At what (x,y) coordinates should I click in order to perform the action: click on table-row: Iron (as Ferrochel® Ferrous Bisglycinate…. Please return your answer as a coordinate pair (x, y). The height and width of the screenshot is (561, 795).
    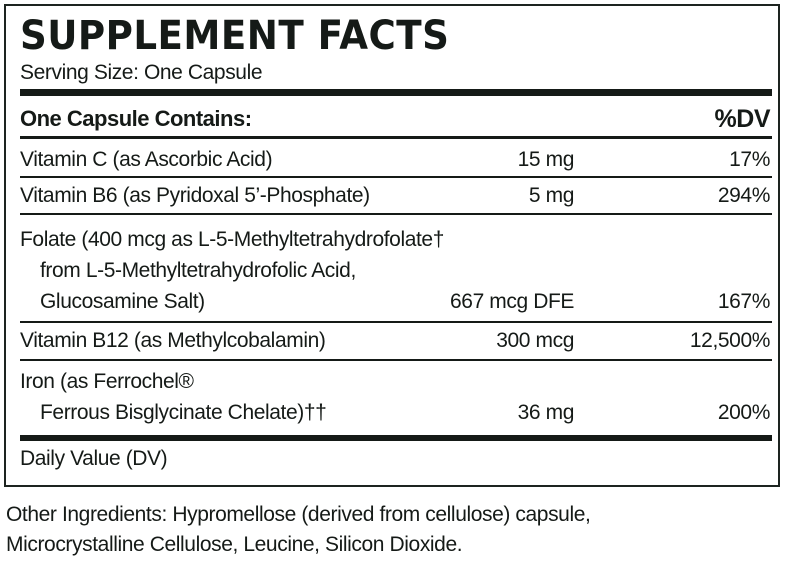
    Looking at the image, I should click on (395, 397).